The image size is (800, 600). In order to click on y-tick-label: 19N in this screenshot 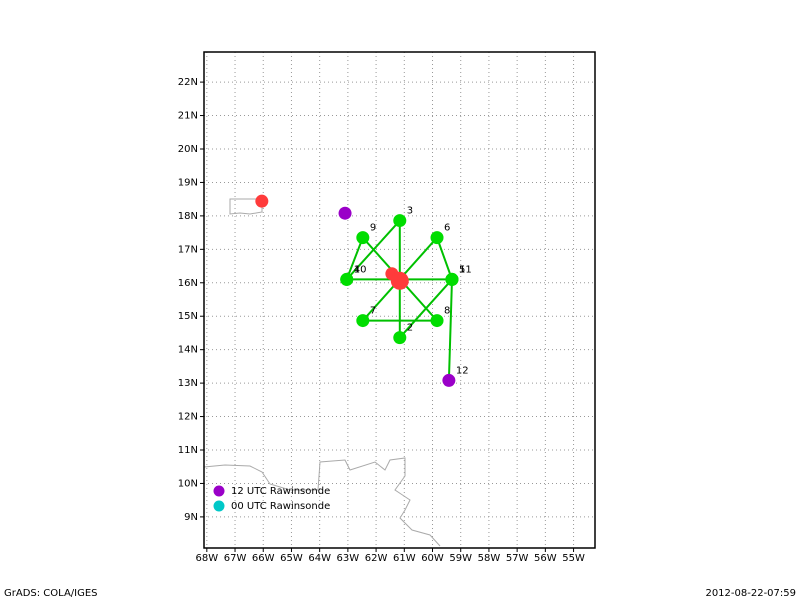, I will do `click(188, 182)`.